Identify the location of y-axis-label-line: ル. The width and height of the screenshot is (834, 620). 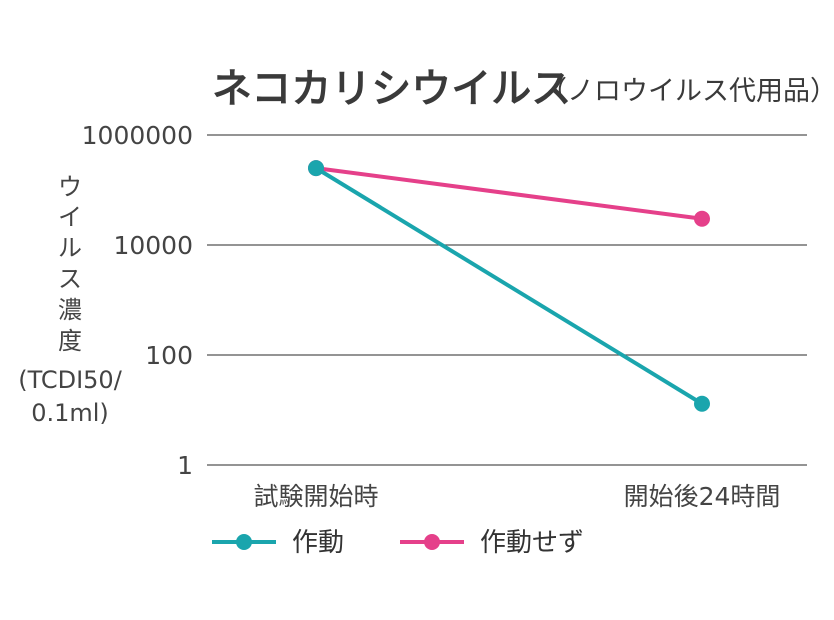
(70, 248).